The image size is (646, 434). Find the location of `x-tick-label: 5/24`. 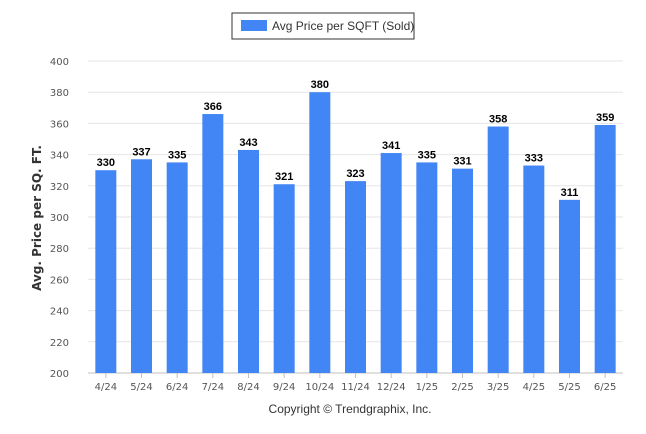

x-tick-label: 5/24 is located at coordinates (141, 387).